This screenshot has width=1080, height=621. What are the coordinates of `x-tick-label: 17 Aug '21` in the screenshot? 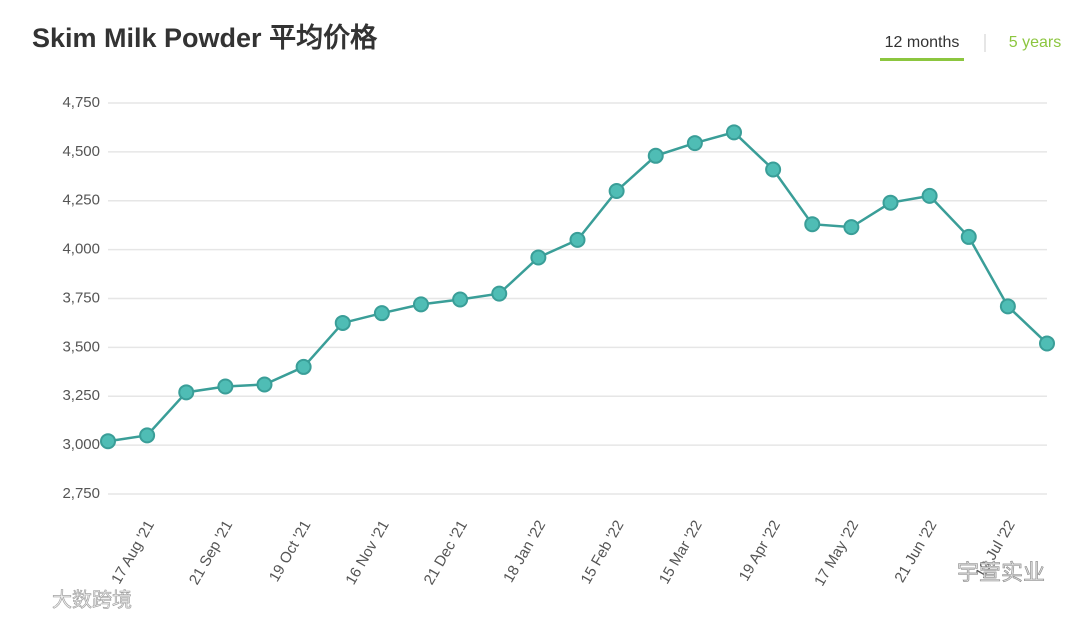 It's located at (133, 552).